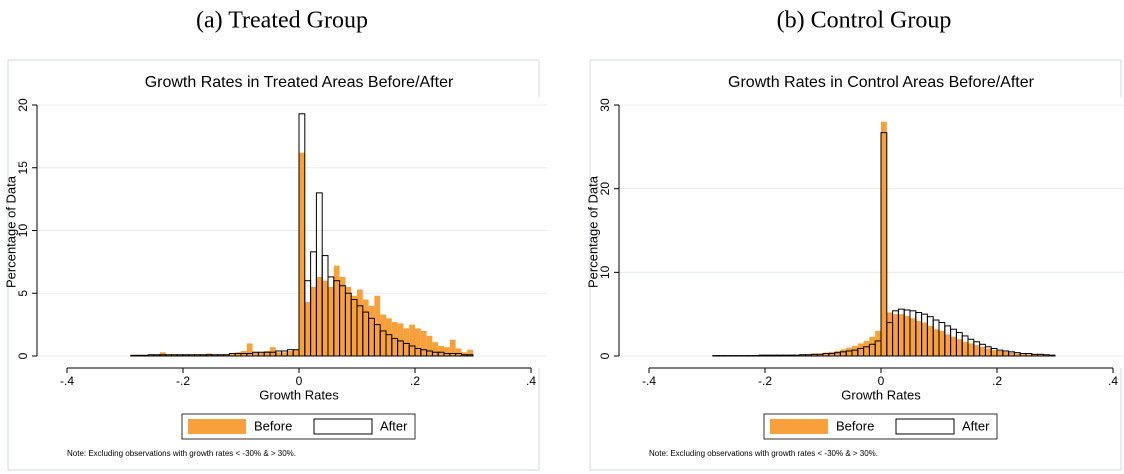 The height and width of the screenshot is (474, 1124). What do you see at coordinates (23, 168) in the screenshot?
I see `y-tick-label: 15` at bounding box center [23, 168].